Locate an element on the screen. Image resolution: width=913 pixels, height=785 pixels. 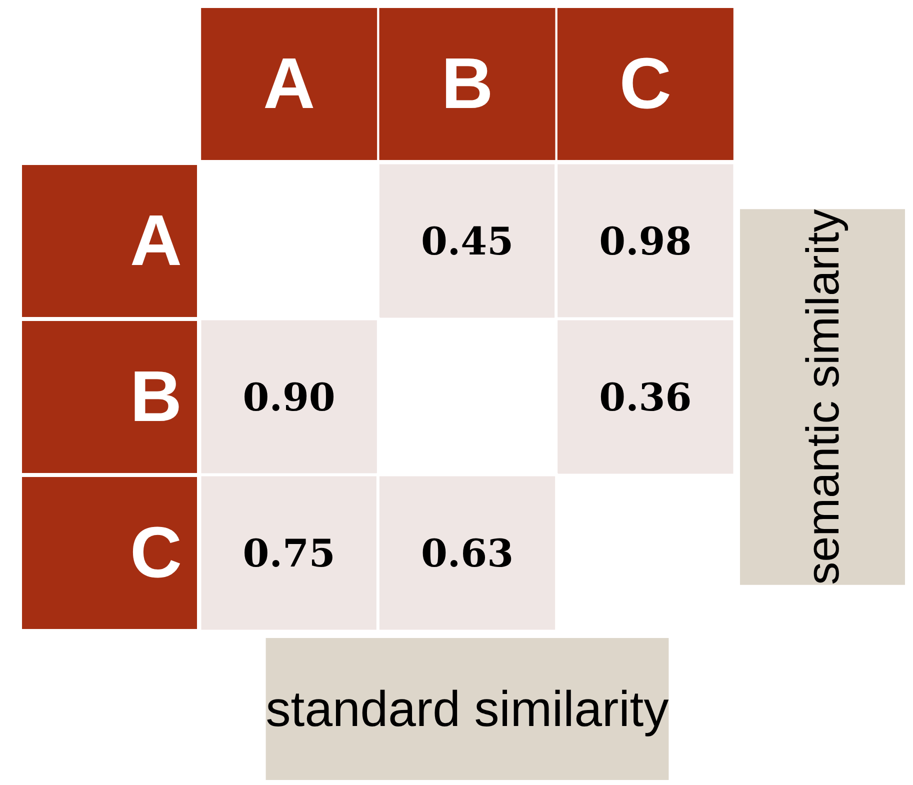
data-label: 0.45 is located at coordinates (467, 241).